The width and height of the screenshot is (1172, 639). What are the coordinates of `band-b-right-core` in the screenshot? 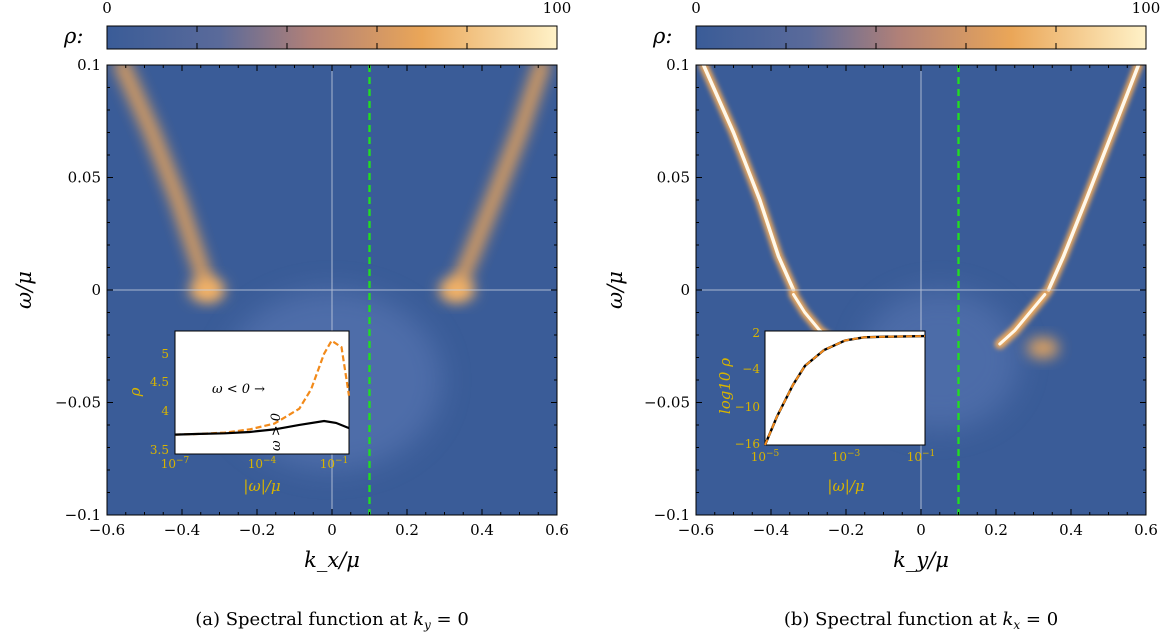 It's located at (1093, 178).